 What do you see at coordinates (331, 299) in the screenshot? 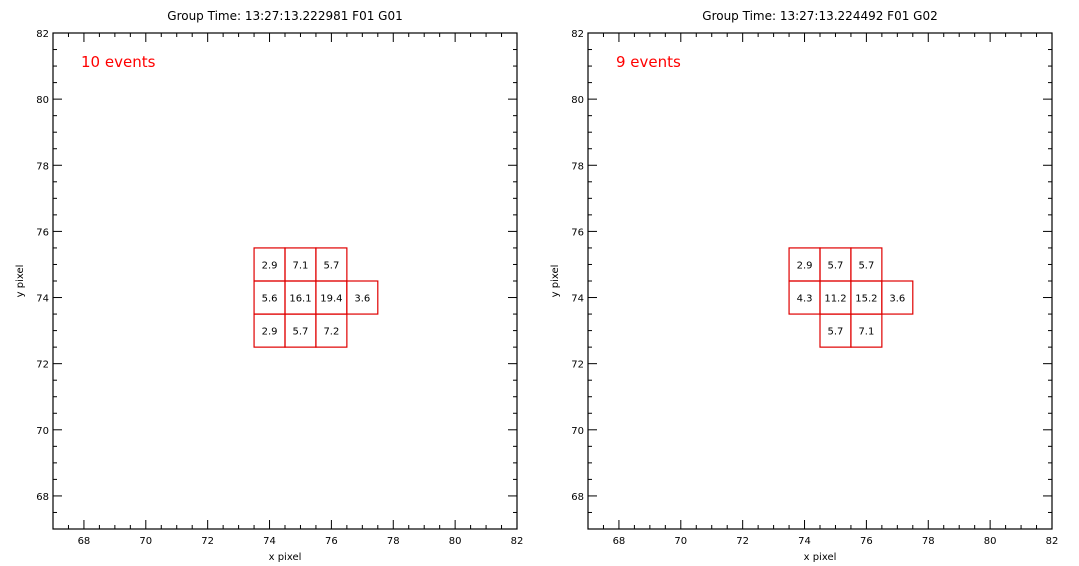
I see `pixel-cell-value: 19.4` at bounding box center [331, 299].